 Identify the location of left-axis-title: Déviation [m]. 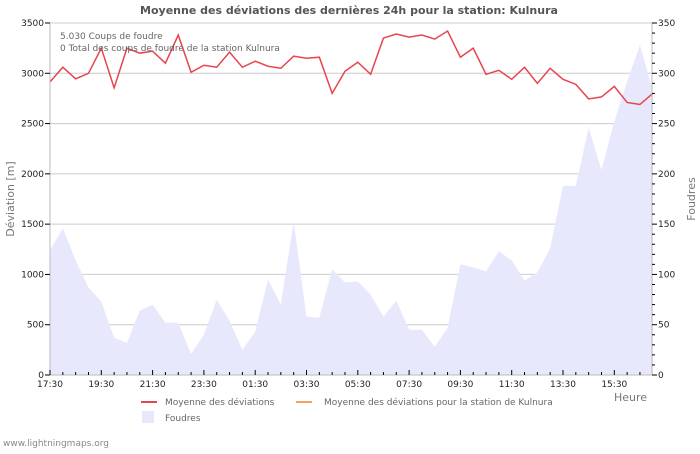
(10, 198).